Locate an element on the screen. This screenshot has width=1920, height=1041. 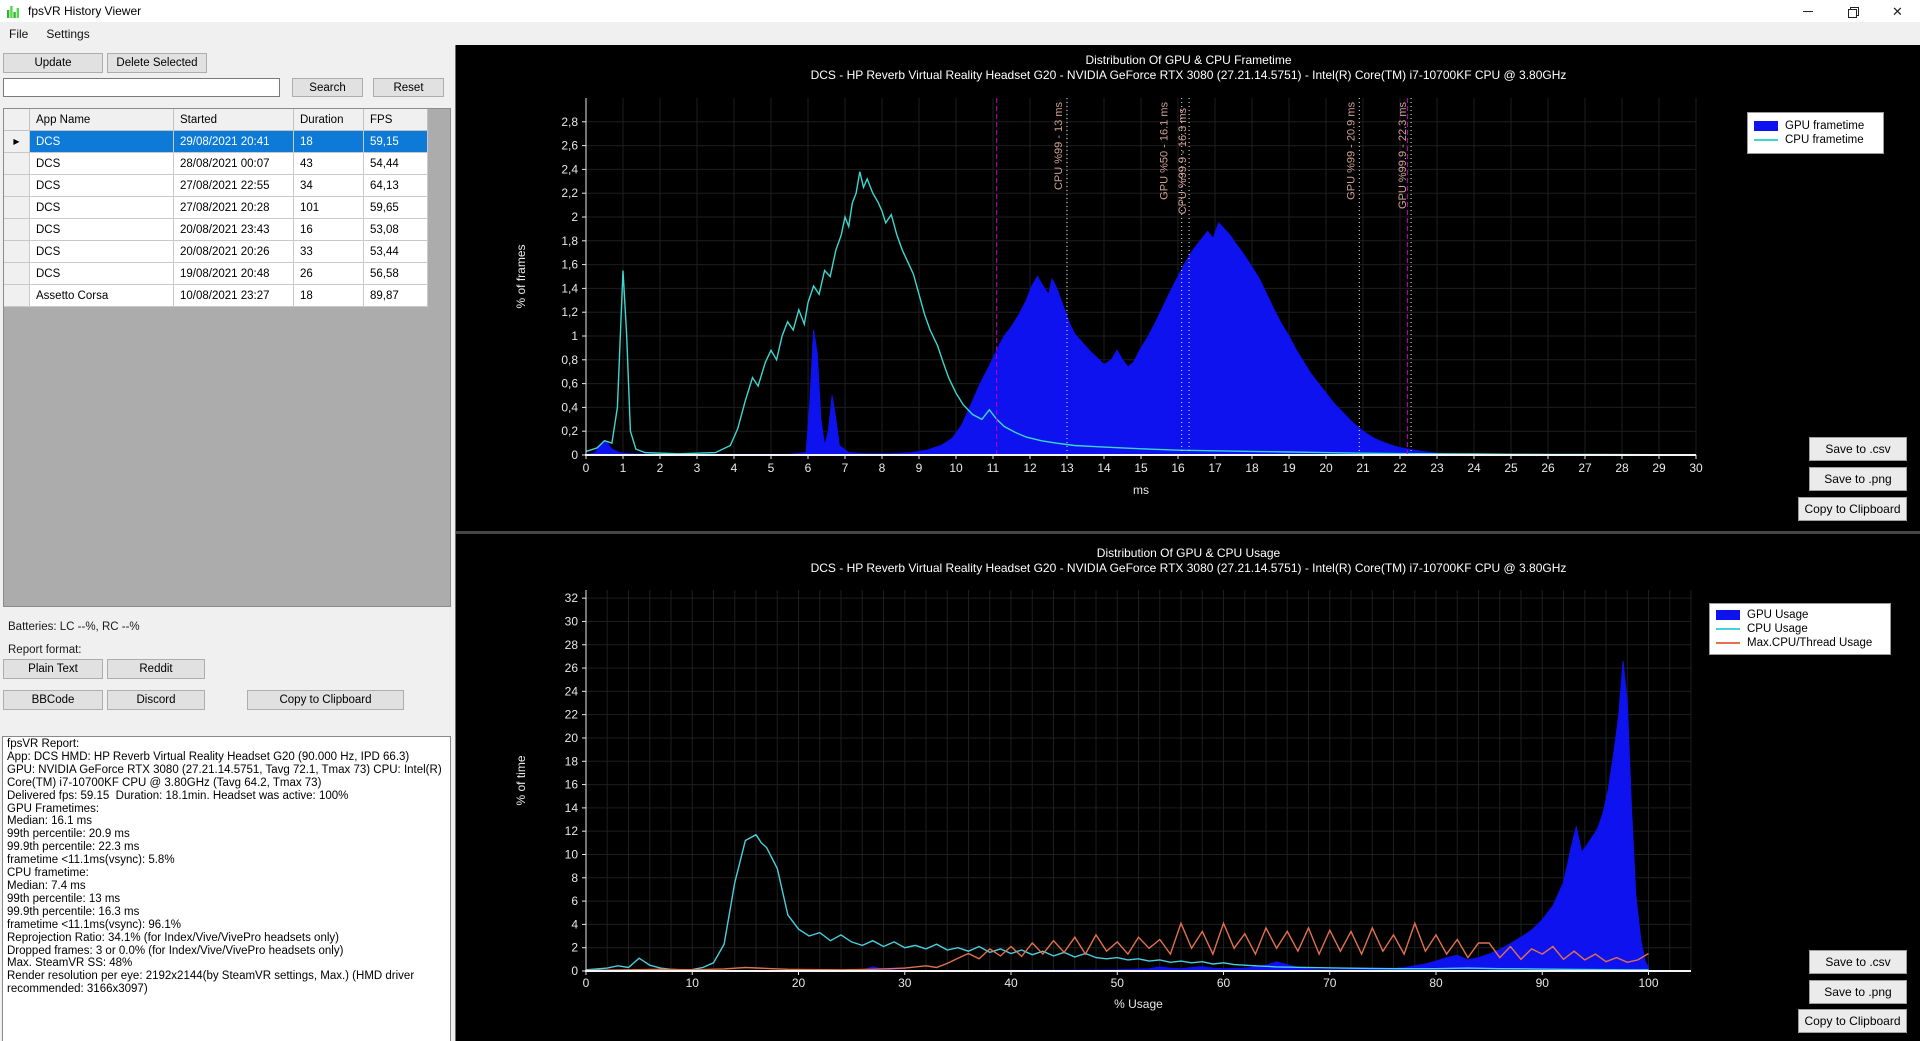
plain-text-button: Plain Text is located at coordinates (53, 669).